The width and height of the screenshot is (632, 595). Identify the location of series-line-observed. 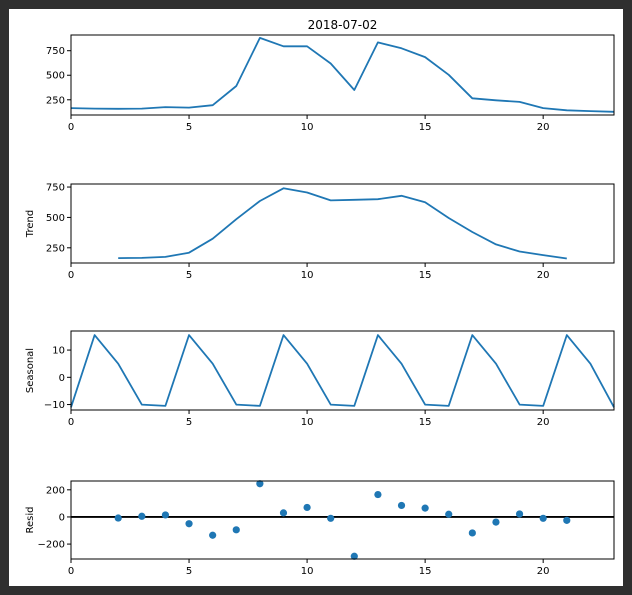
(342, 74).